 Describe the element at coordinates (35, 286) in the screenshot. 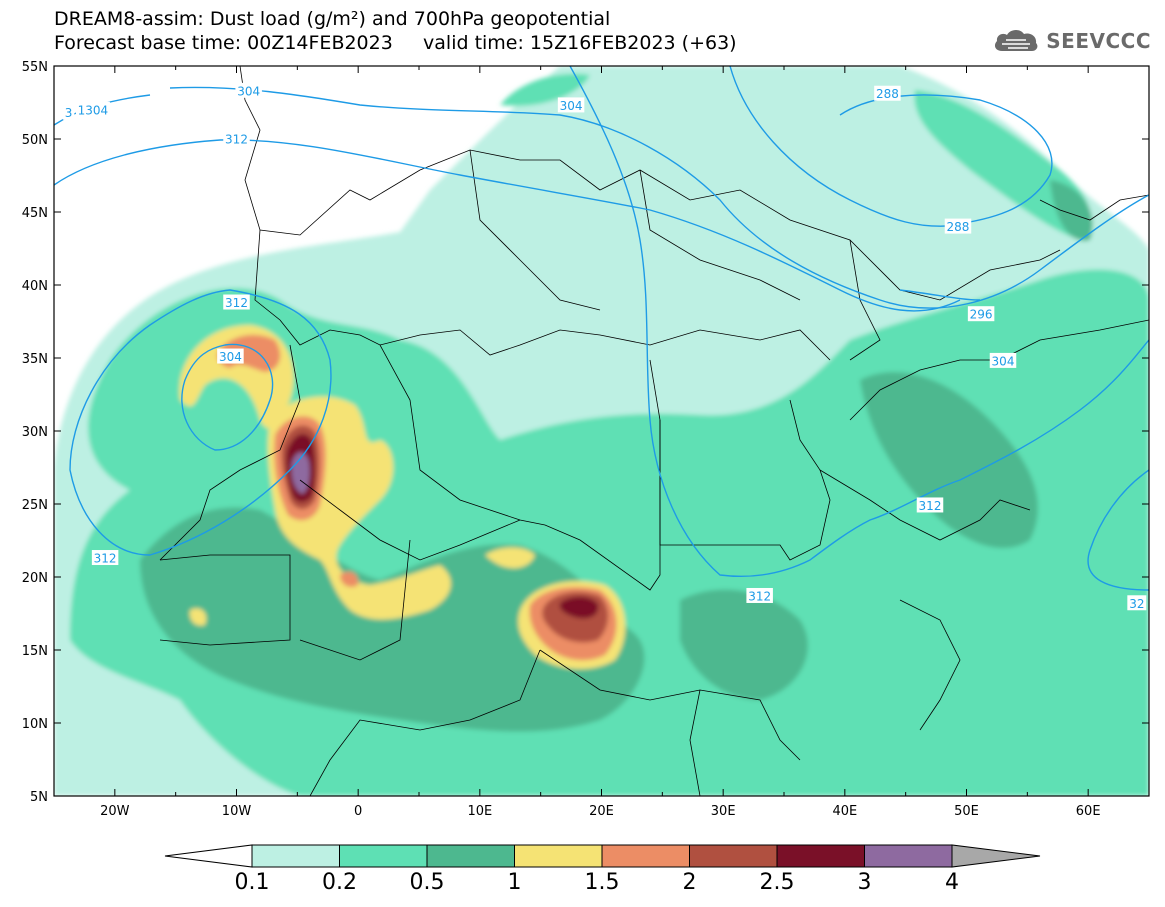

I see `y-tick-label: 40N` at that location.